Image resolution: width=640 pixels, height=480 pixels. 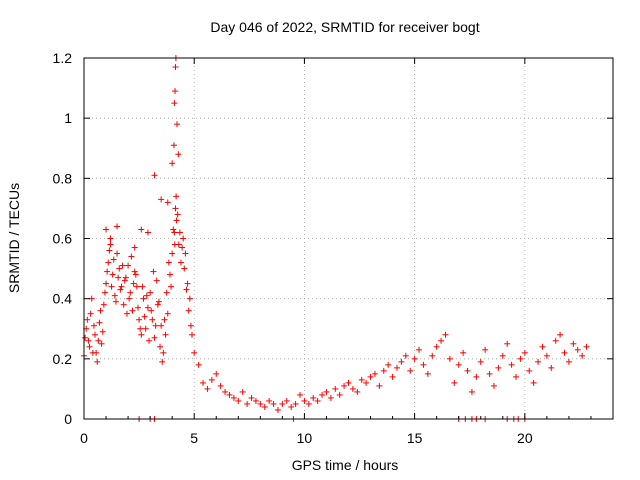 What do you see at coordinates (14, 238) in the screenshot?
I see `y-axis-label: SRMTID / TECUs` at bounding box center [14, 238].